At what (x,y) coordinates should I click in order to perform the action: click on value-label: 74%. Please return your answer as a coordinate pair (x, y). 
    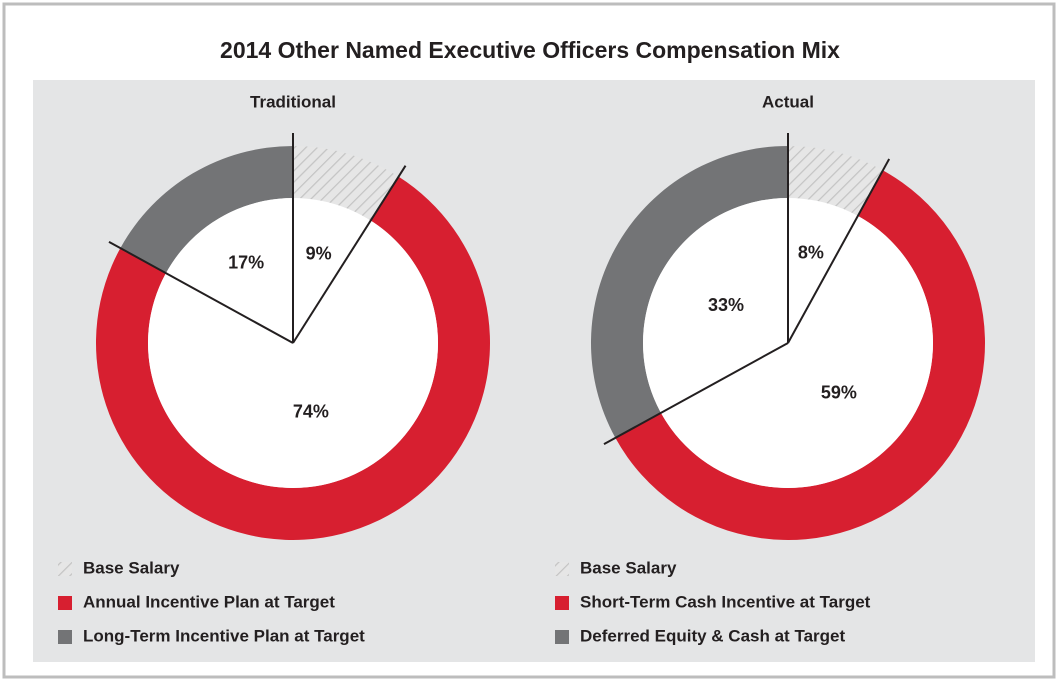
    Looking at the image, I should click on (311, 411).